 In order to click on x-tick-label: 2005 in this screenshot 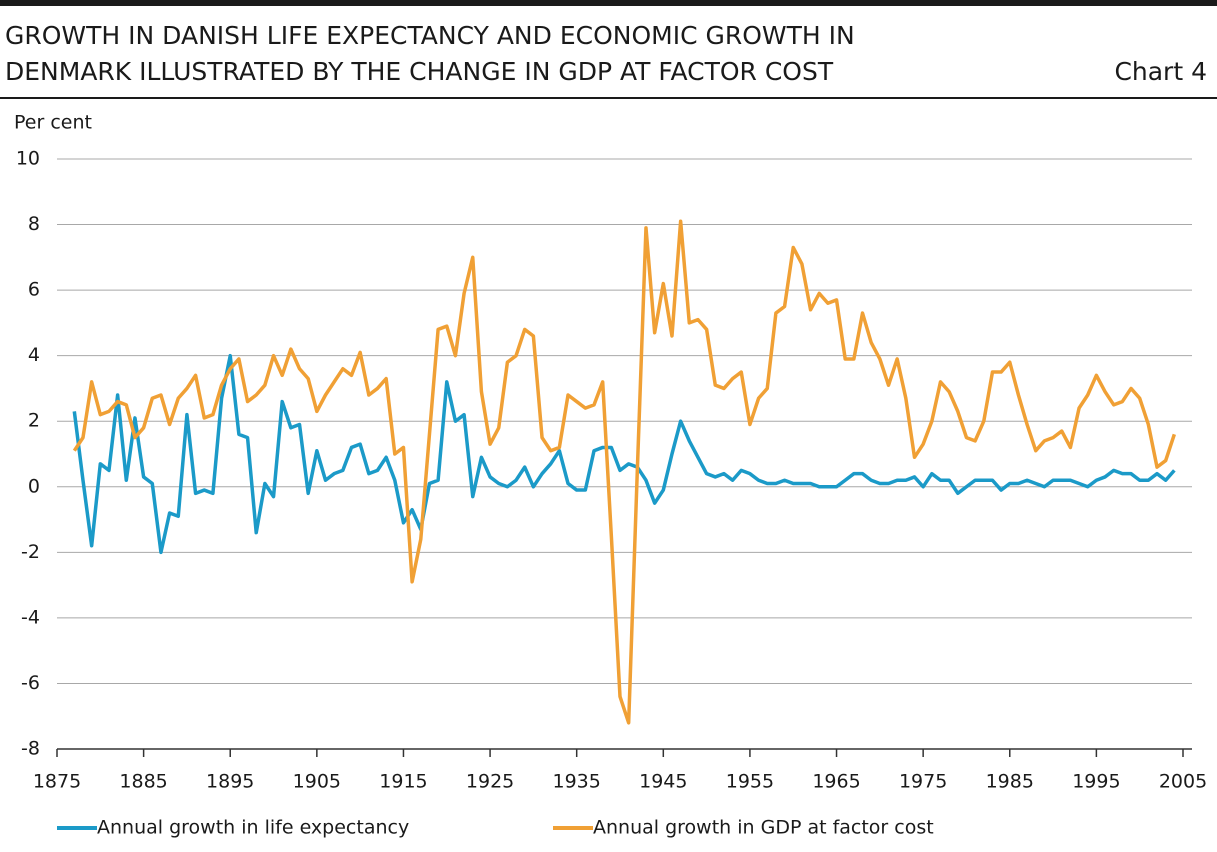, I will do `click(1183, 782)`.